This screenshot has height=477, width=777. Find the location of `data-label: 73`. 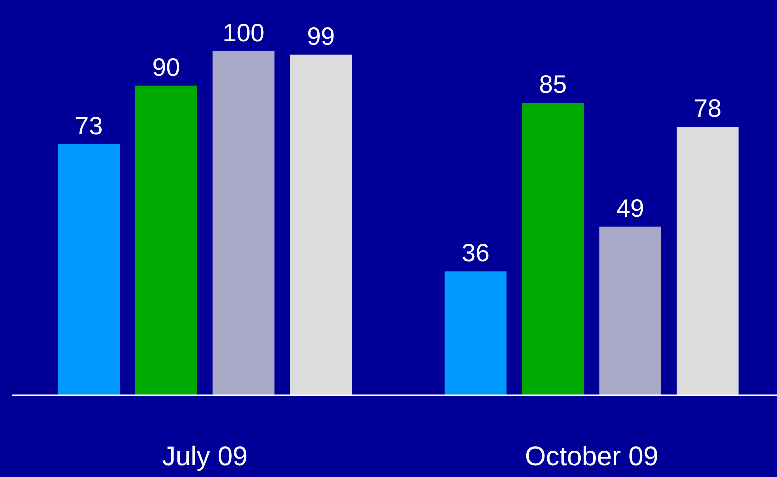

data-label: 73 is located at coordinates (89, 126).